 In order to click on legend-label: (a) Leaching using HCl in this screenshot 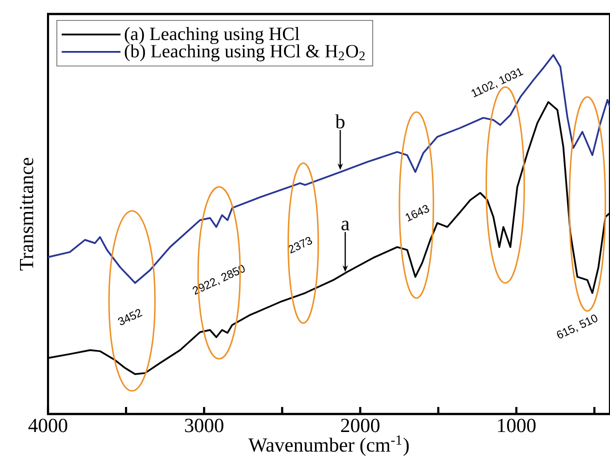, I will do `click(212, 35)`.